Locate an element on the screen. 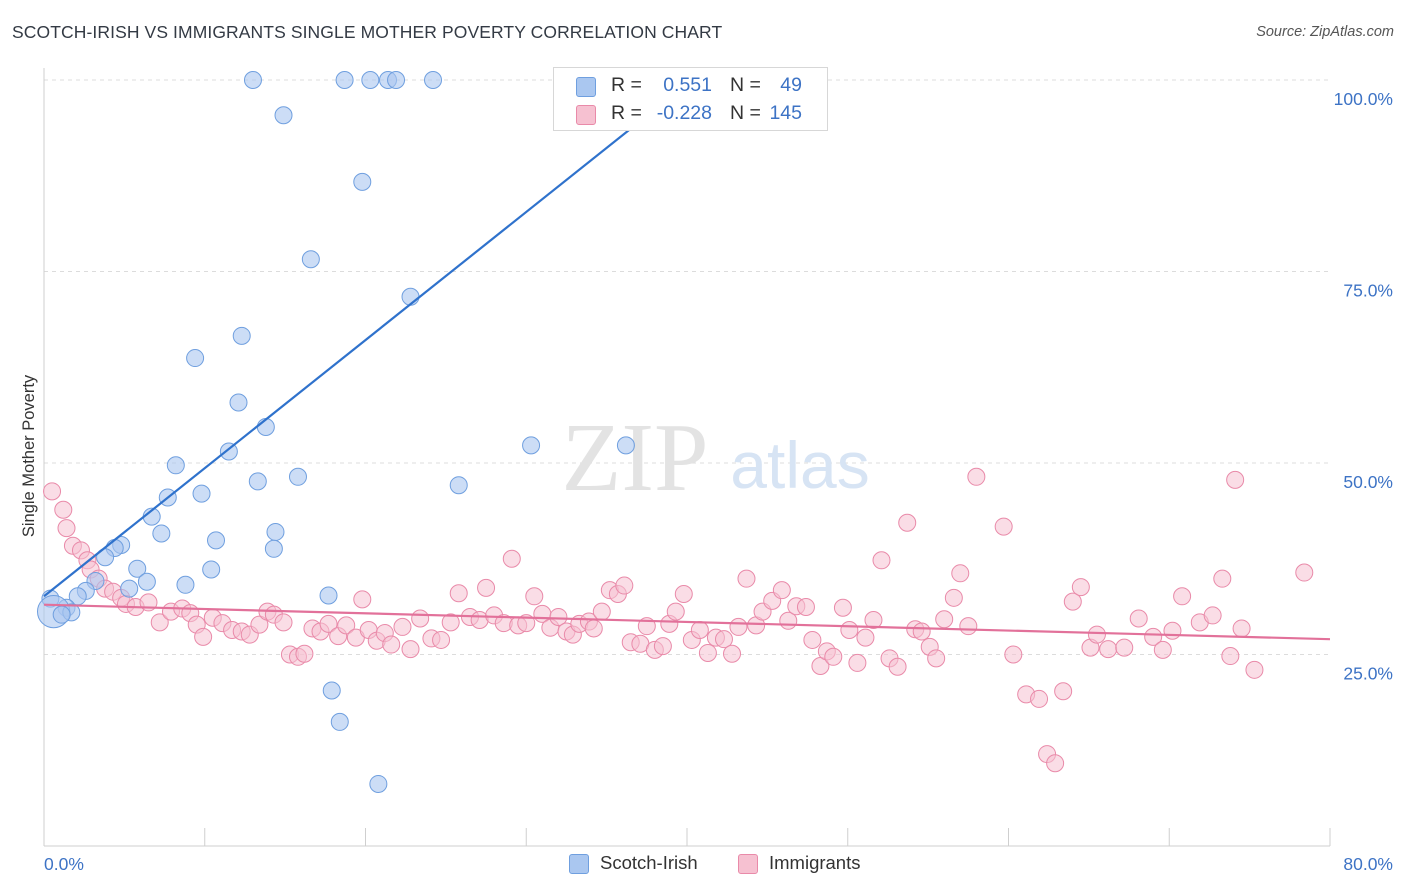  blue-swatch is located at coordinates (586, 87).